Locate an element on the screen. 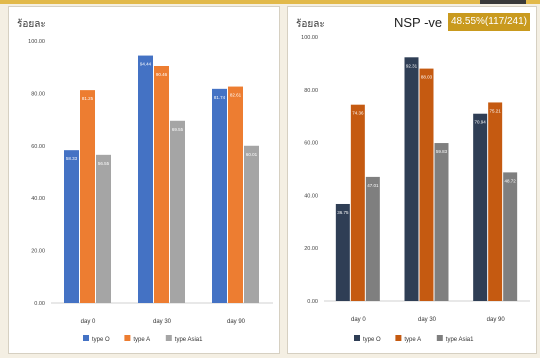 This screenshot has width=540, height=358. bar-value-label: 48.72 is located at coordinates (511, 180).